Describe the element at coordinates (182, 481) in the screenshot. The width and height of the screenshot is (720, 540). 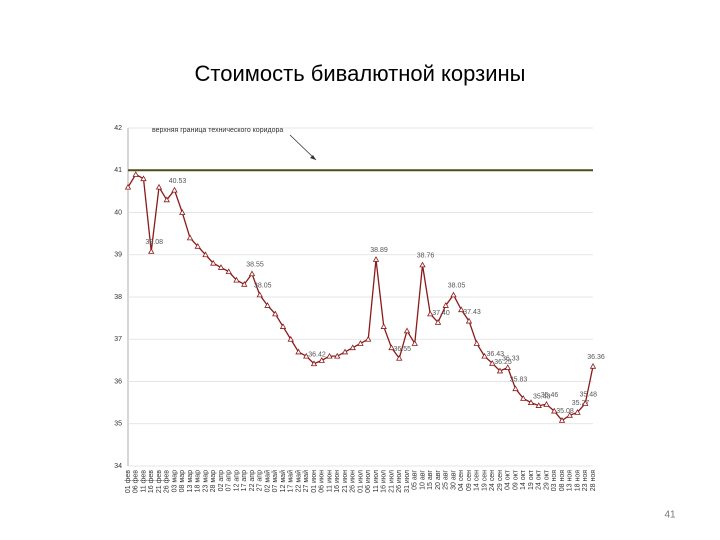
I see `x-tick-label: 08 мар` at that location.